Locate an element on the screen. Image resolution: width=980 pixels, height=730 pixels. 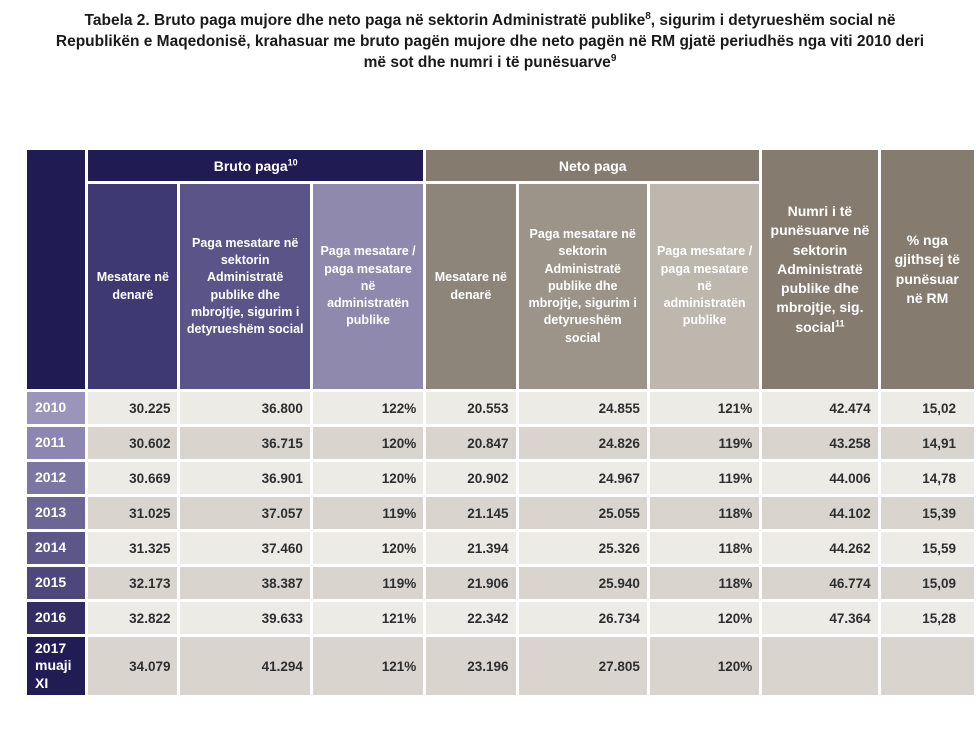
data-cell: 30.602 is located at coordinates (133, 443).